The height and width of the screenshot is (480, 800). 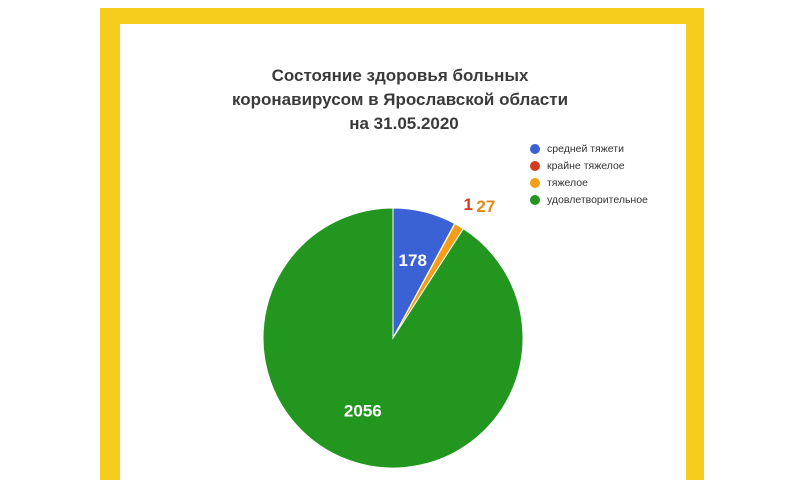 What do you see at coordinates (404, 123) in the screenshot?
I see `title-line-3: на 31.05.2020` at bounding box center [404, 123].